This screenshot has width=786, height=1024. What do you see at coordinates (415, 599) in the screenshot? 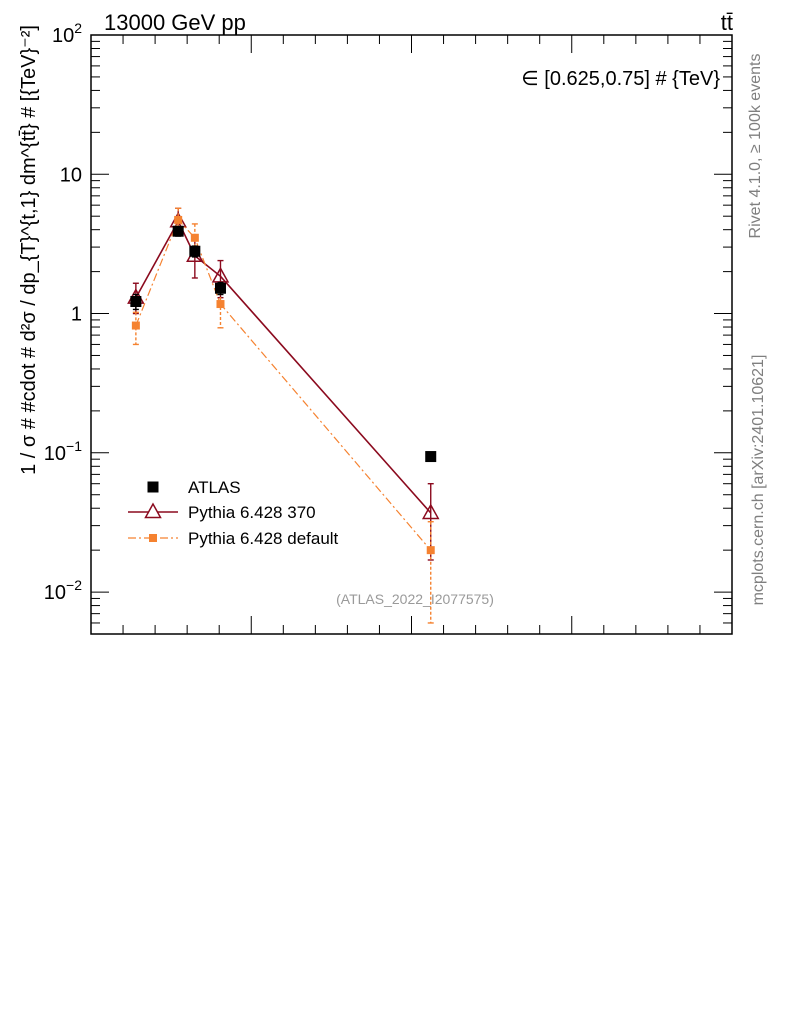
I see `analysis-watermark: (ATLAS_2022_I2077575)` at bounding box center [415, 599].